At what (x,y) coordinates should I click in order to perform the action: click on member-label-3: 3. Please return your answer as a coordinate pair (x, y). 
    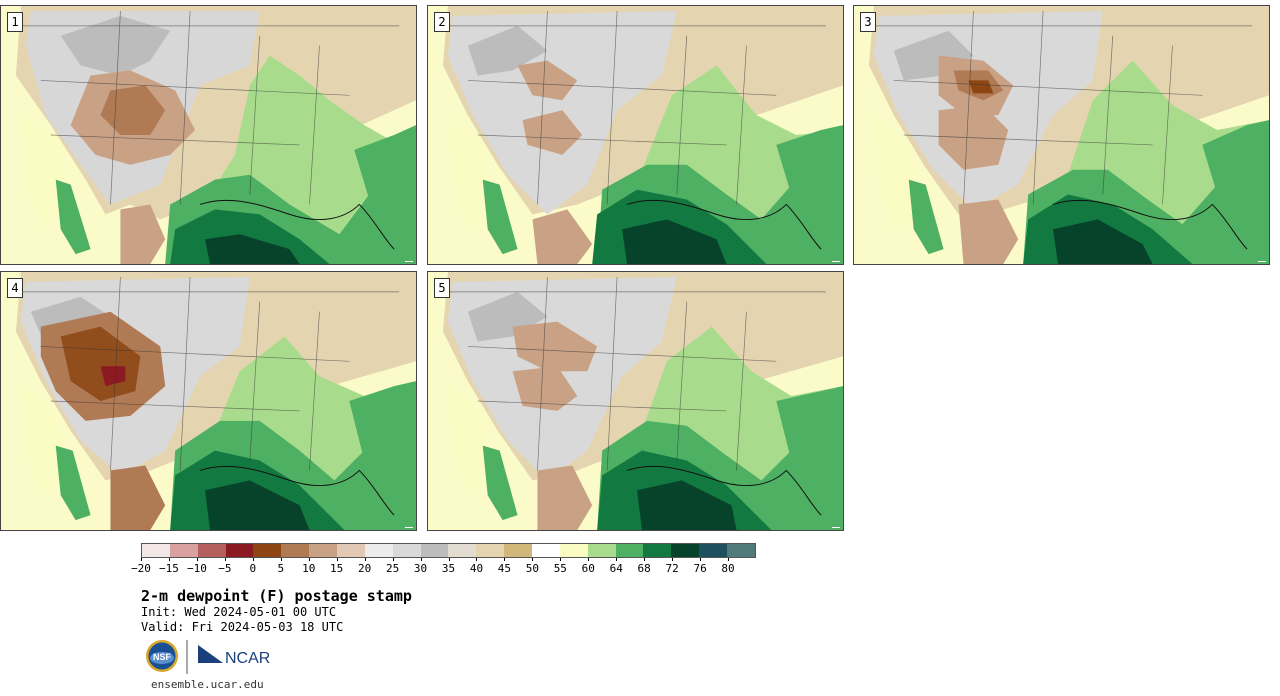
    Looking at the image, I should click on (868, 22).